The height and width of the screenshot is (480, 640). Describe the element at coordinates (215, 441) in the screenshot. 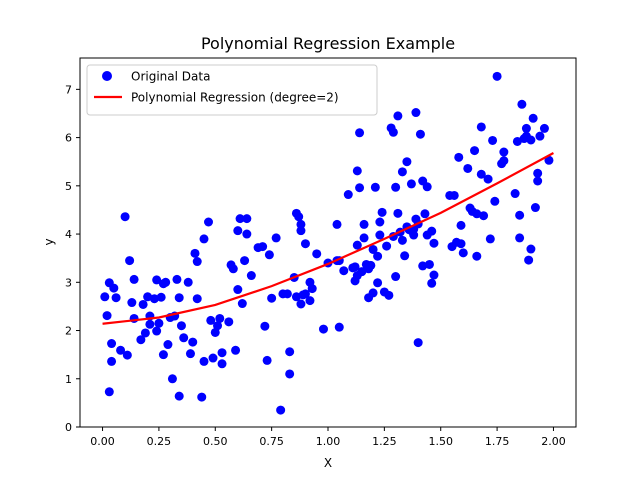

I see `x-tick-label: 0.50` at that location.